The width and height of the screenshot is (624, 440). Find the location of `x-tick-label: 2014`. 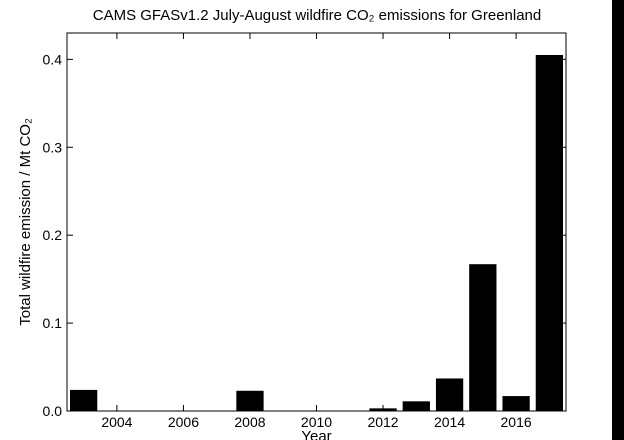

x-tick-label: 2014 is located at coordinates (449, 422).